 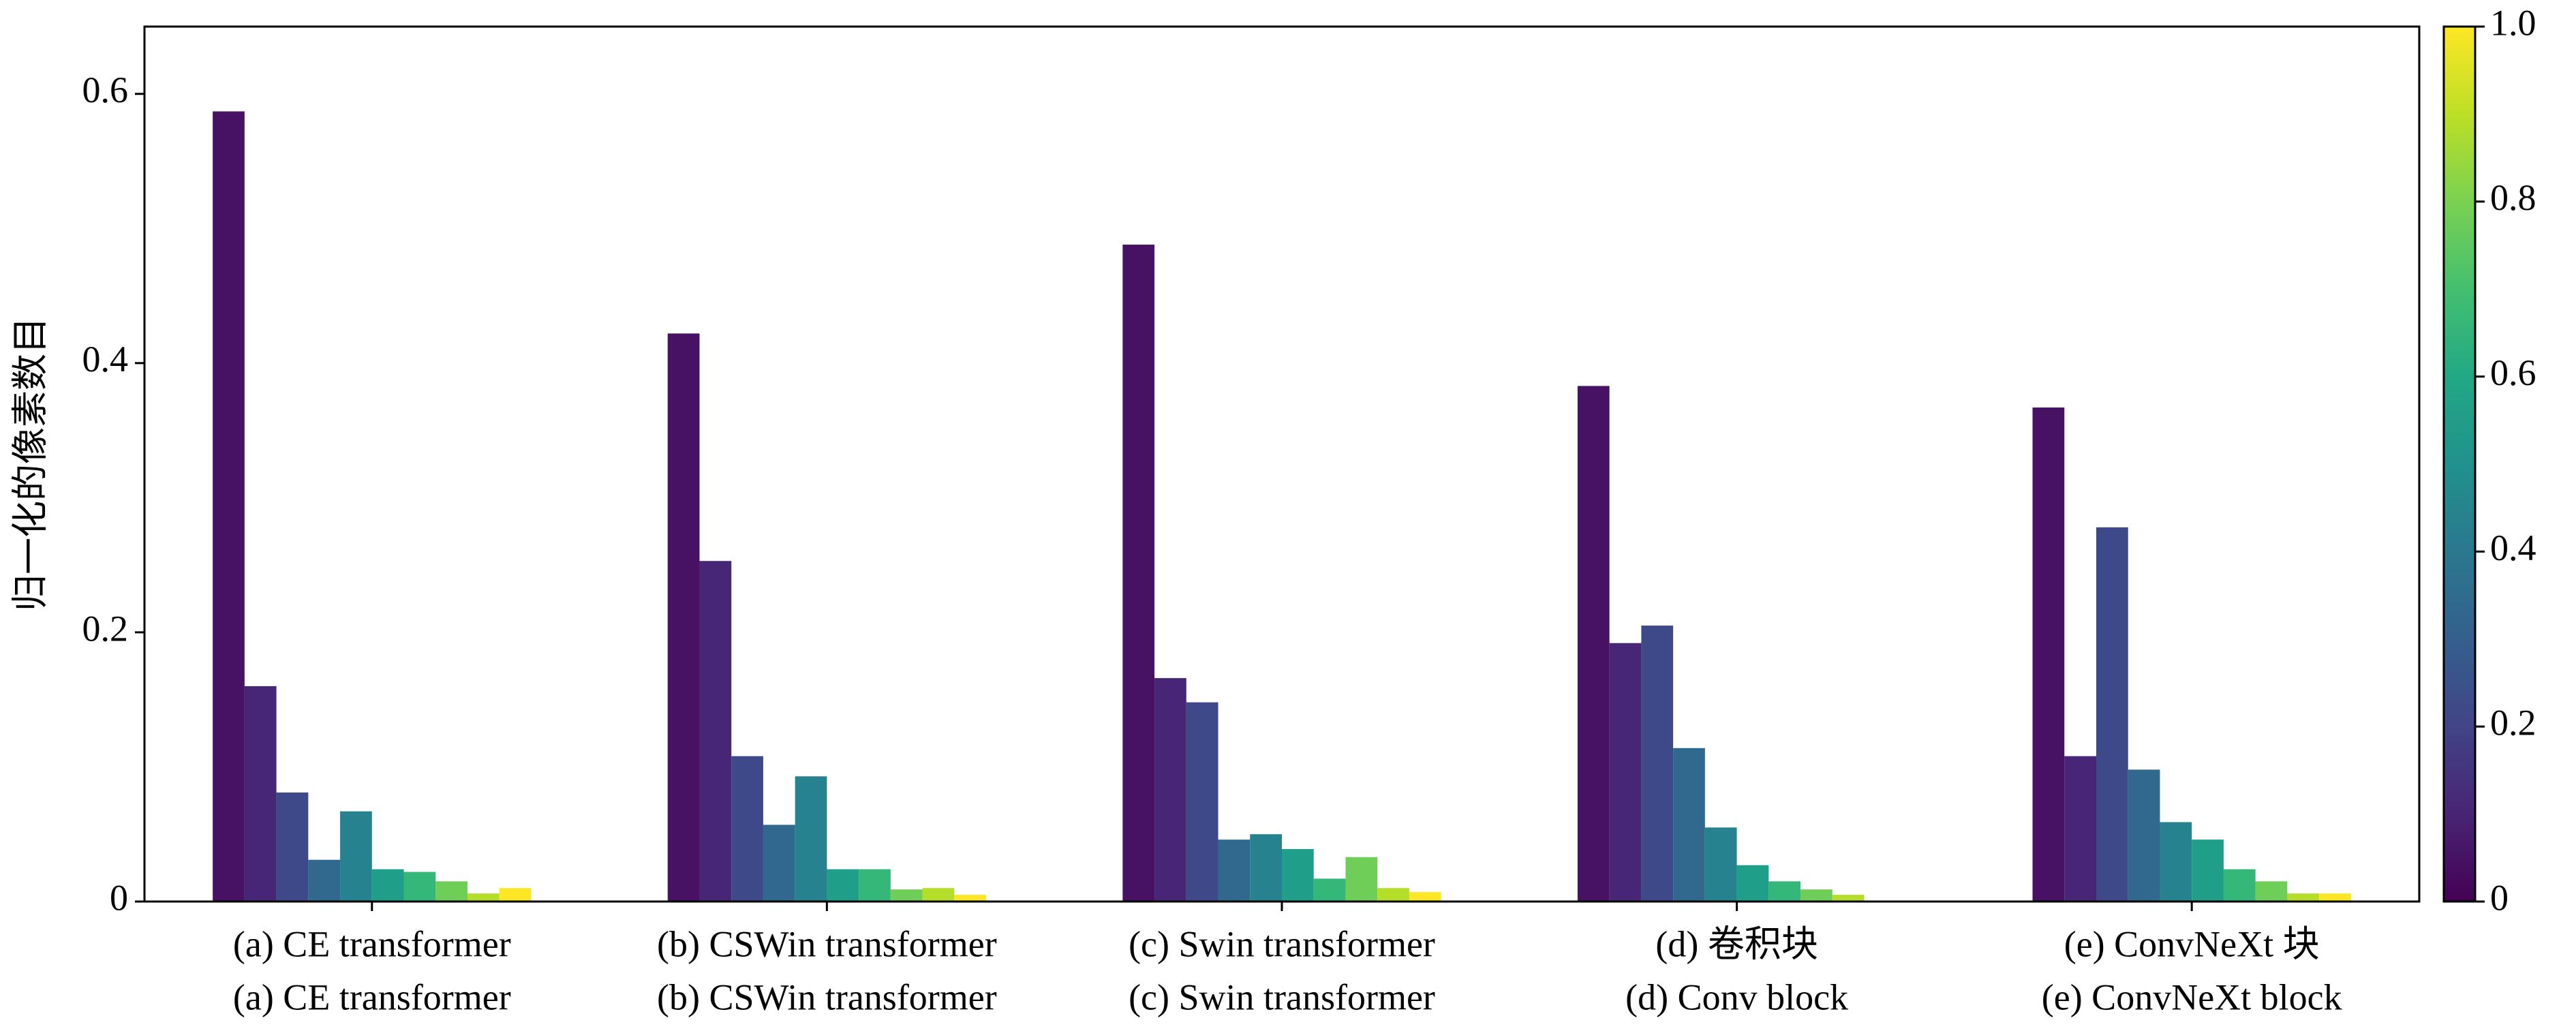 I want to click on colorbar-tick-label: 0, so click(x=2499, y=897).